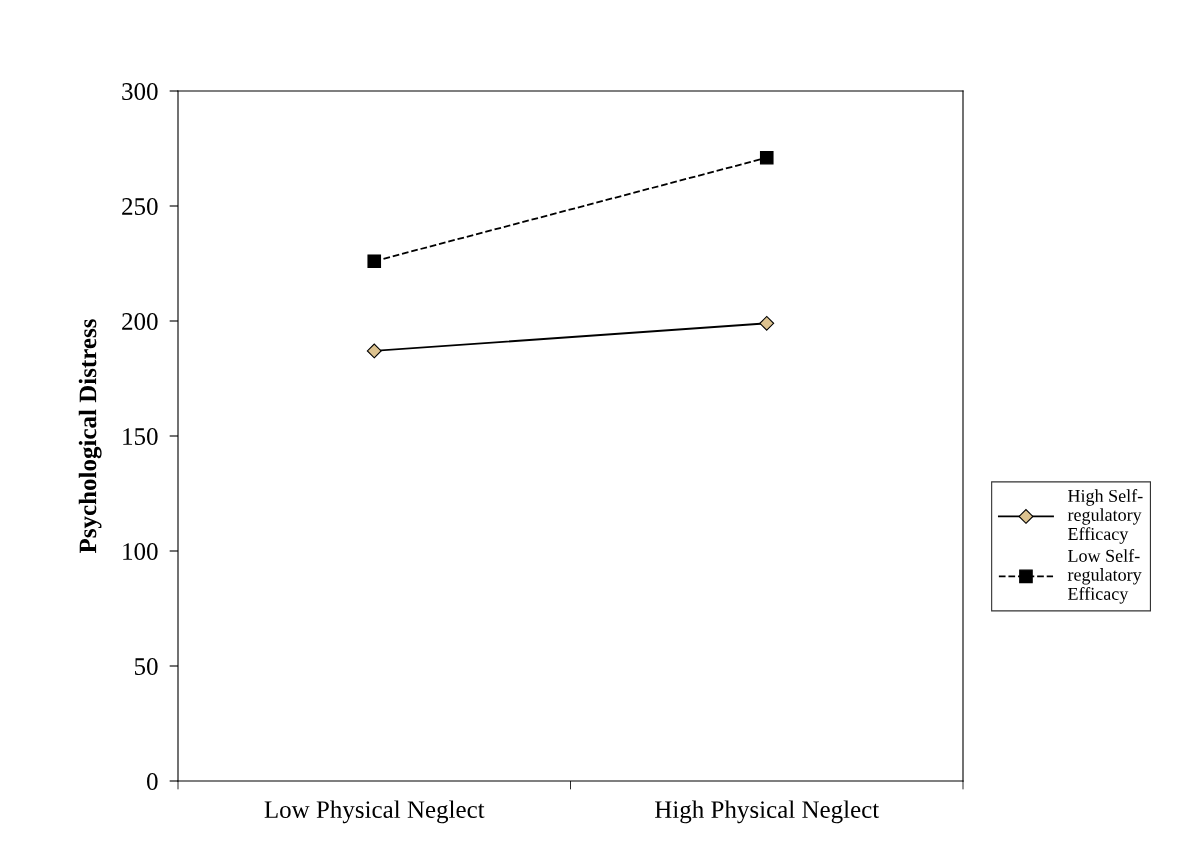 This screenshot has width=1202, height=851. Describe the element at coordinates (140, 206) in the screenshot. I see `y-tick-label: 250` at that location.